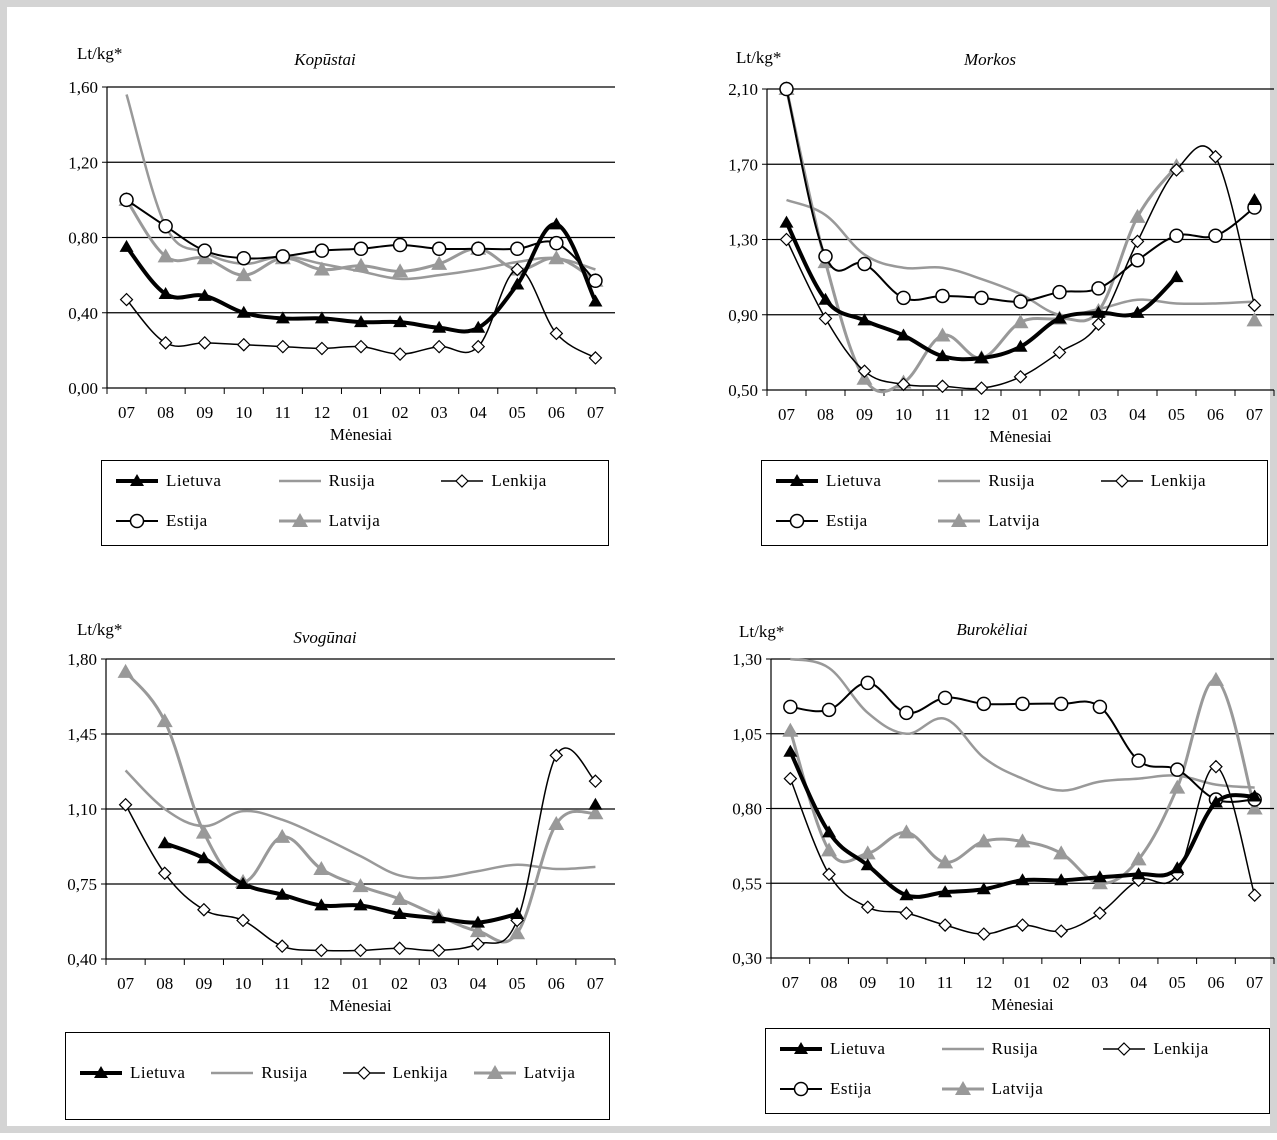 The image size is (1277, 1140). What do you see at coordinates (83, 162) in the screenshot?
I see `y-tick-label: 1,20` at bounding box center [83, 162].